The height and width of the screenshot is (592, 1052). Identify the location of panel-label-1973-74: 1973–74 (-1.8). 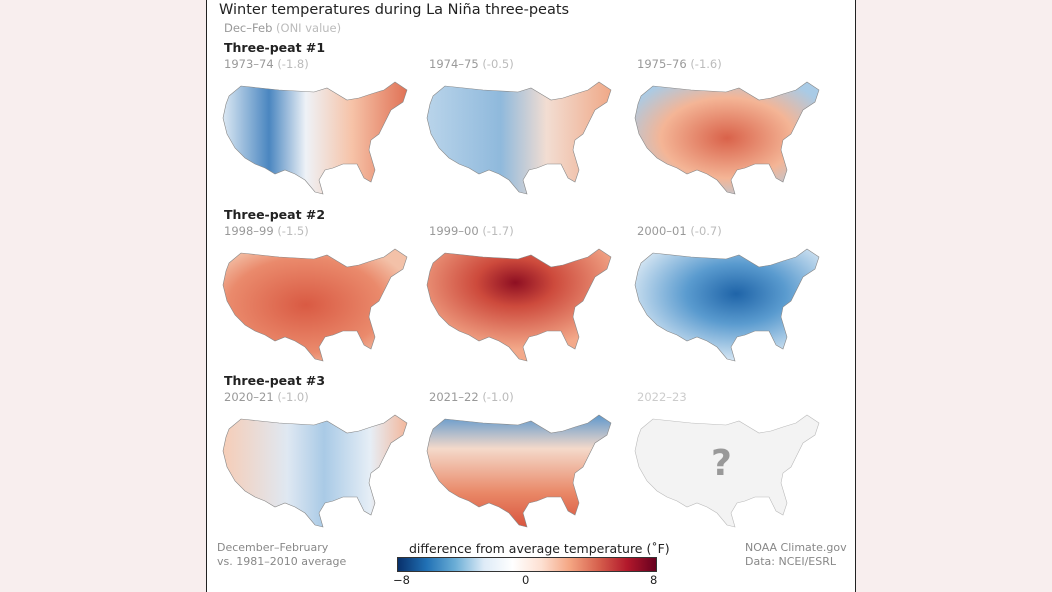
(266, 64).